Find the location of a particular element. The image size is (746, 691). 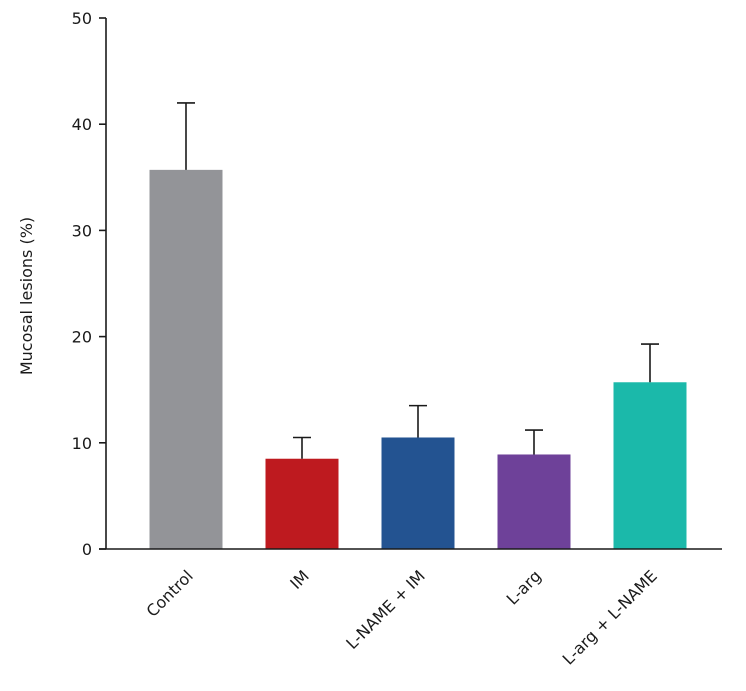

bar-im is located at coordinates (302, 503).